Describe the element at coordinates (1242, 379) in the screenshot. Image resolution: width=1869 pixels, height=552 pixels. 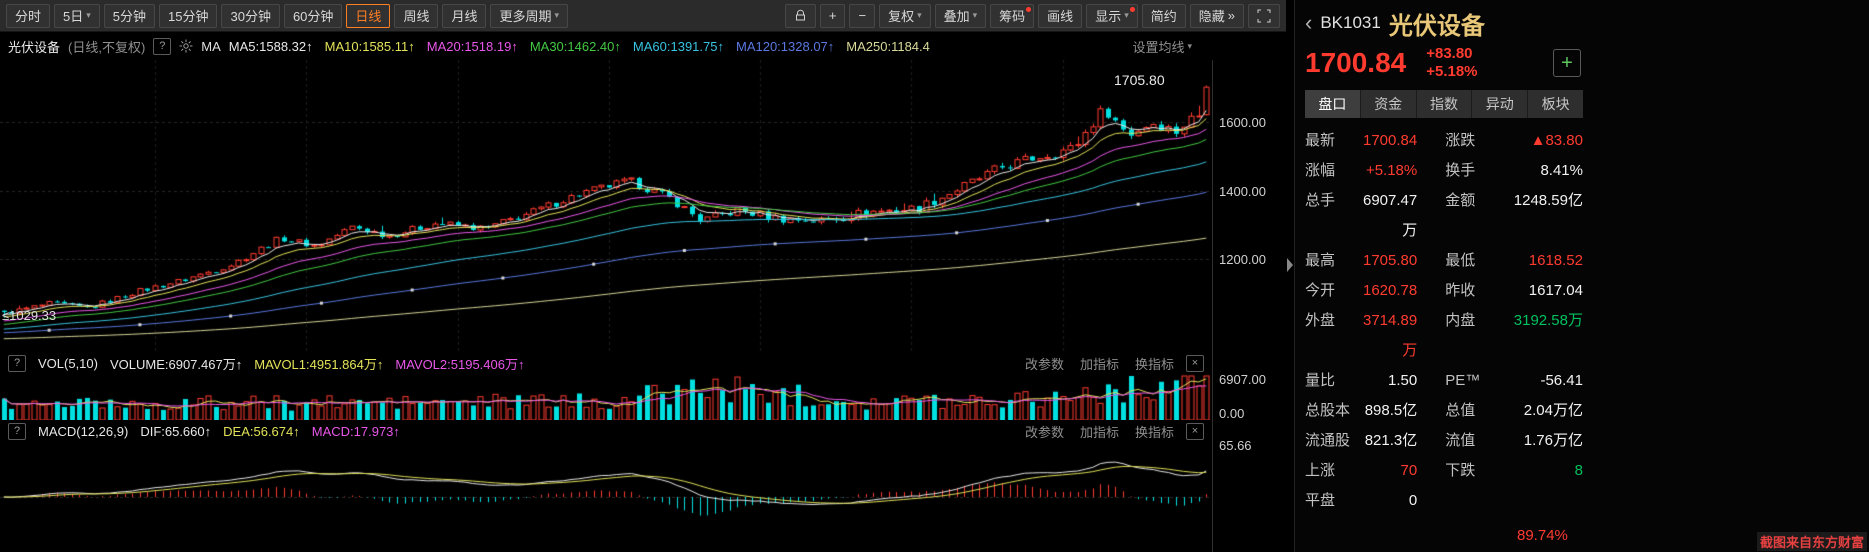
I see `volume-axis-label: 6907.00` at that location.